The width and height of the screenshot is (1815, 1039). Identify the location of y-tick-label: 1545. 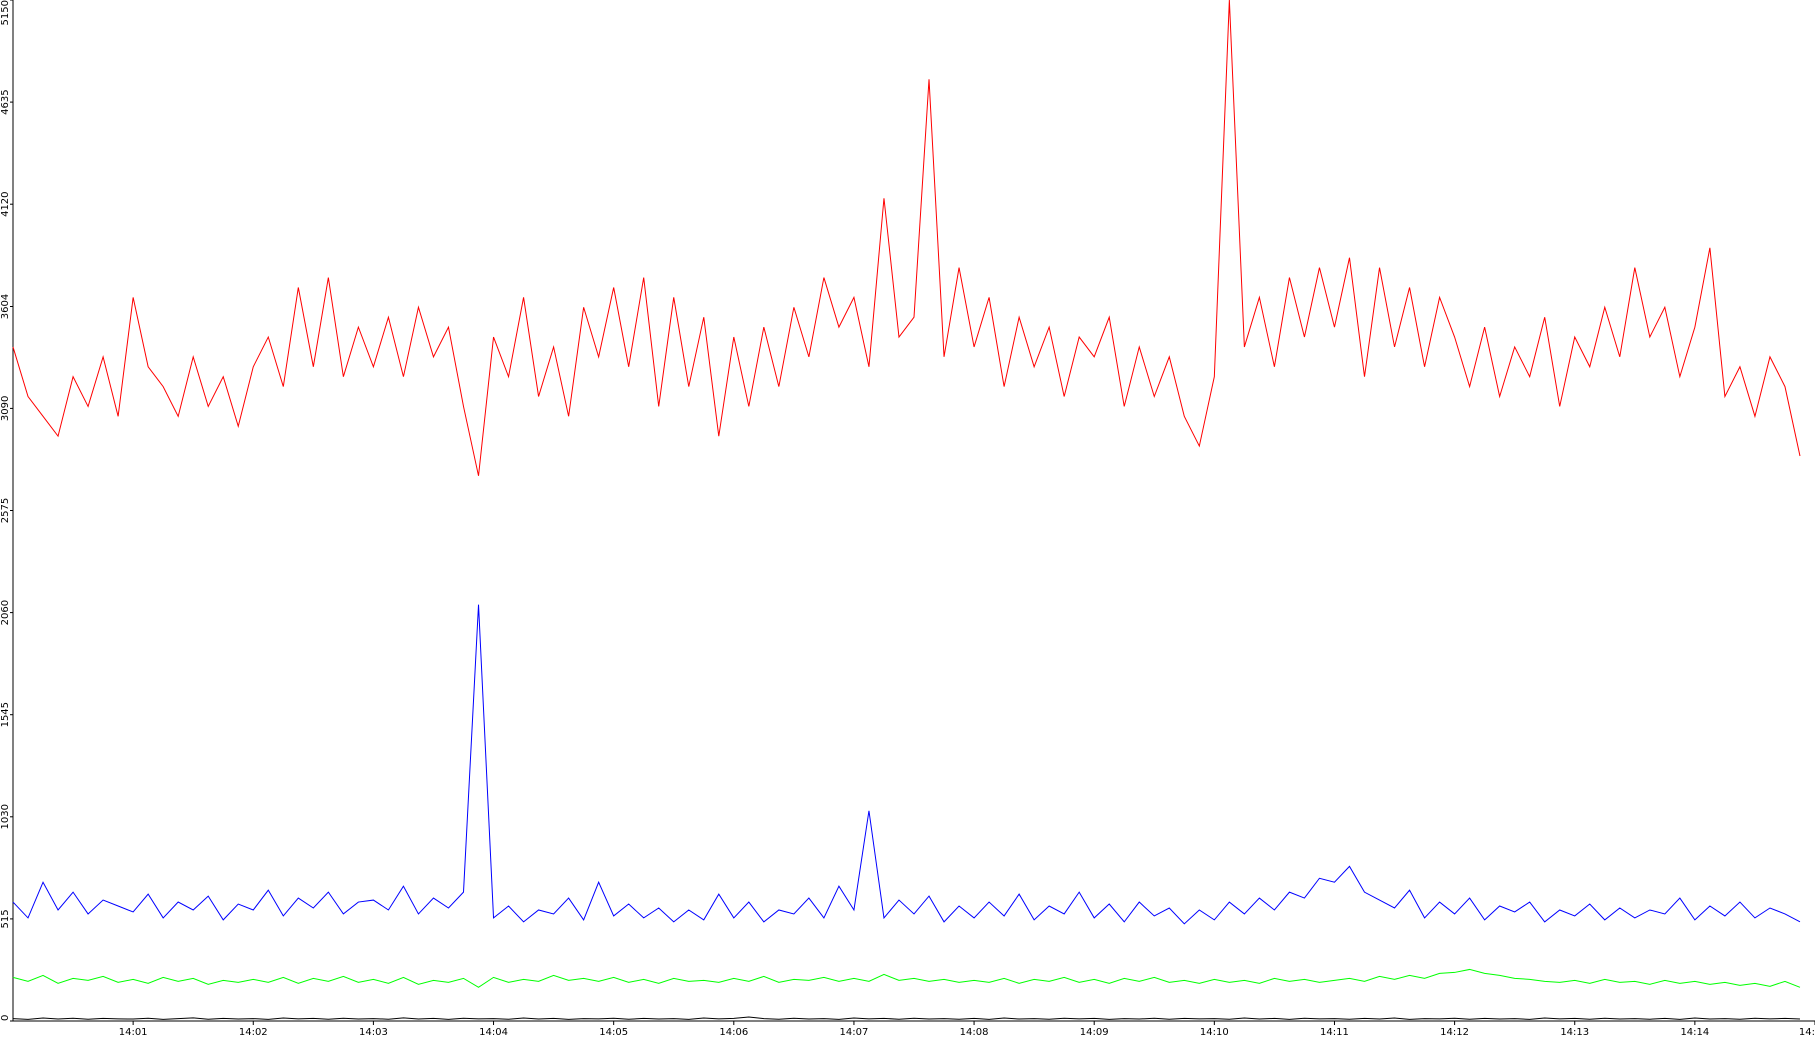
(5, 714).